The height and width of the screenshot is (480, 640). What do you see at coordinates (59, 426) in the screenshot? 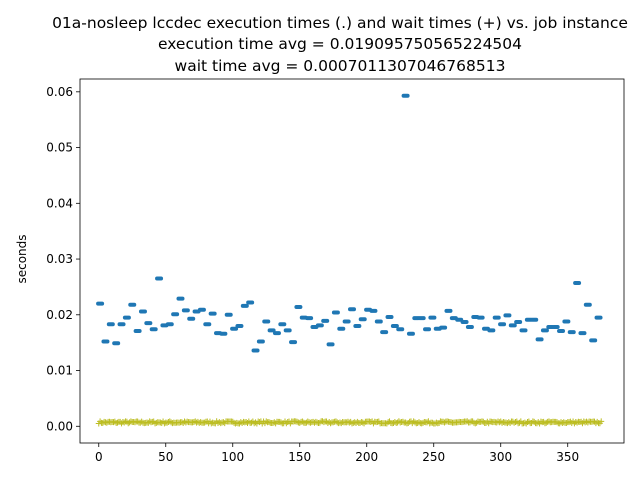
I see `y-tick-label: 0.00` at bounding box center [59, 426].